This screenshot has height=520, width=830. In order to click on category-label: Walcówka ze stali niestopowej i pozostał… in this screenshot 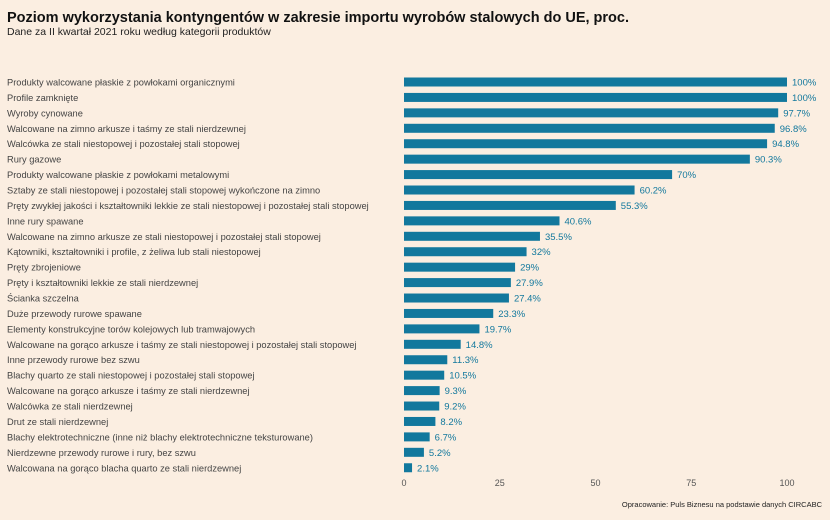, I will do `click(123, 144)`.